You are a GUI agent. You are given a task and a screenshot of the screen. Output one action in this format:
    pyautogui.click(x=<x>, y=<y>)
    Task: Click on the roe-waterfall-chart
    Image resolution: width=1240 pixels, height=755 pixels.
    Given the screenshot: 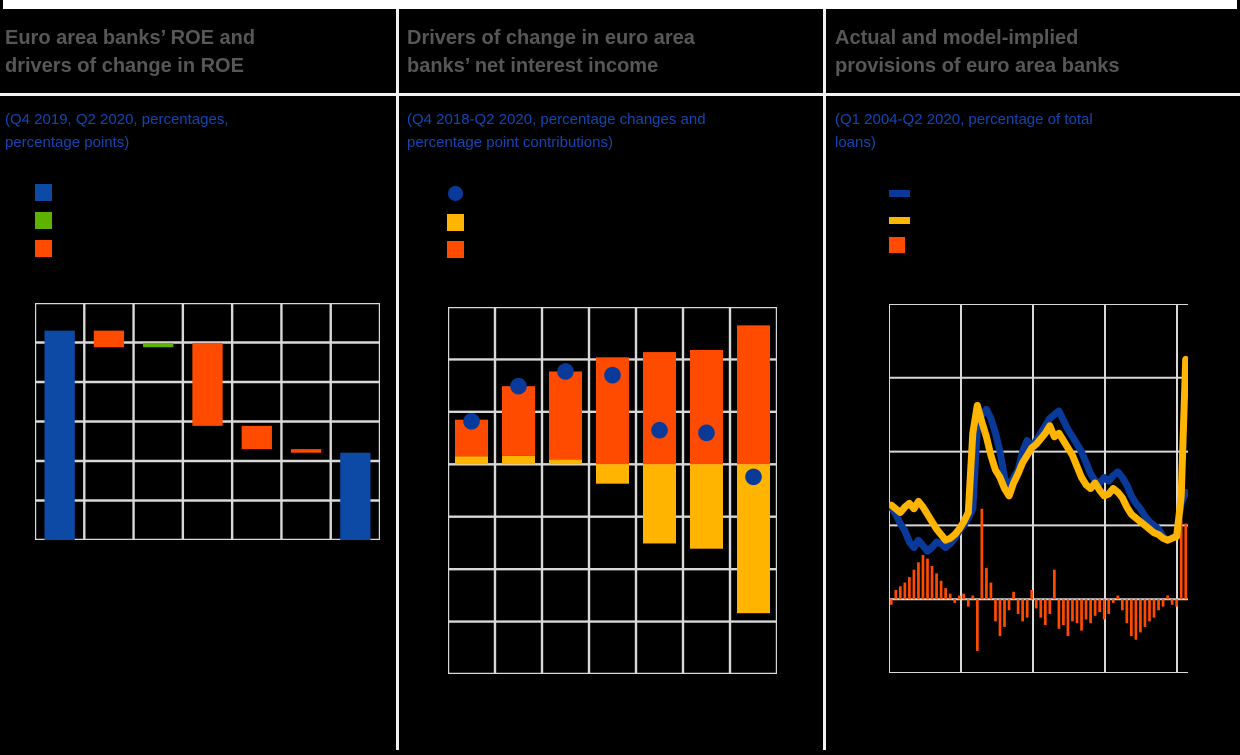 What is the action you would take?
    pyautogui.click(x=207, y=421)
    